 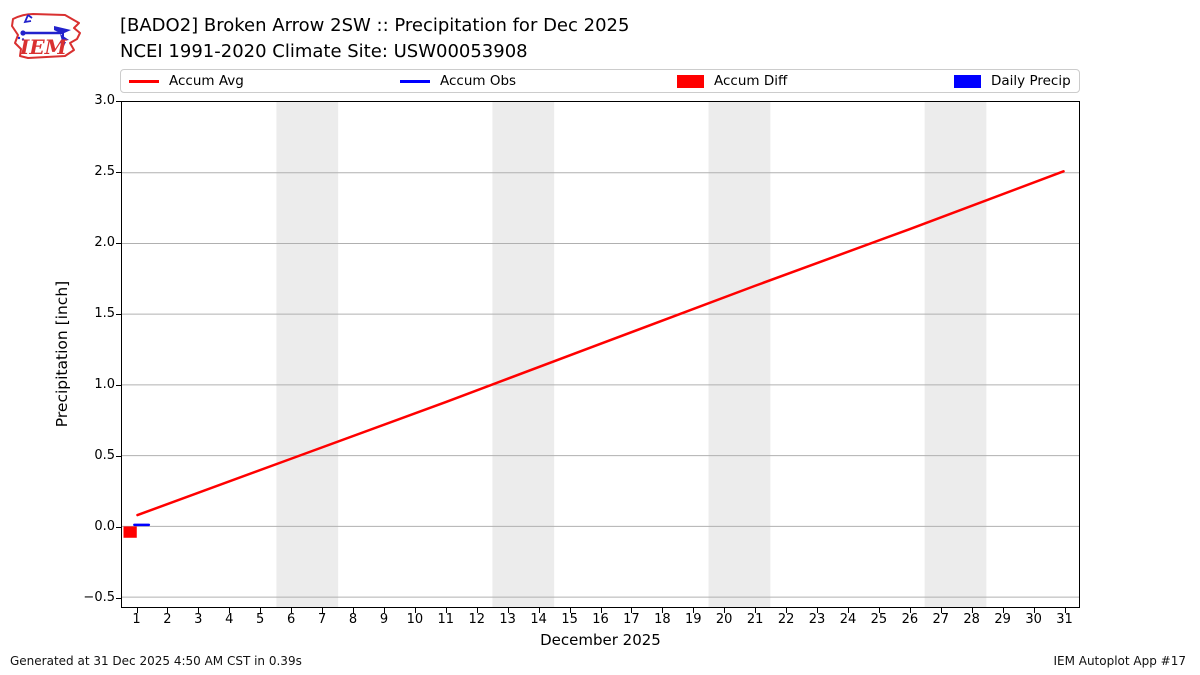 I want to click on x-tick-label: 10, so click(x=415, y=619).